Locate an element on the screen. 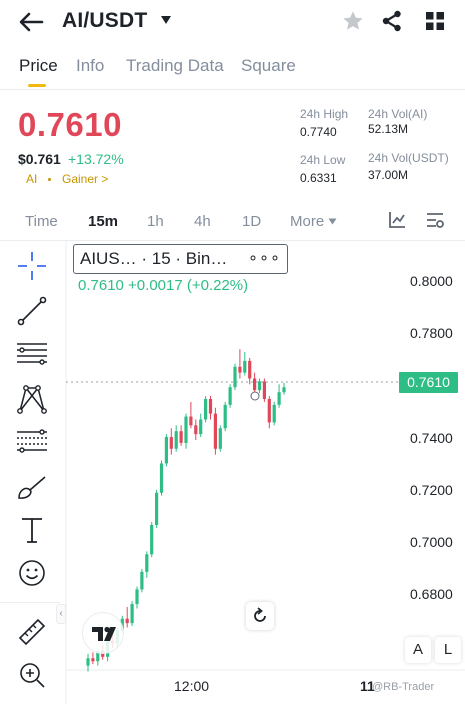 Image resolution: width=465 pixels, height=704 pixels. tag-gainer: Gainer > is located at coordinates (85, 179).